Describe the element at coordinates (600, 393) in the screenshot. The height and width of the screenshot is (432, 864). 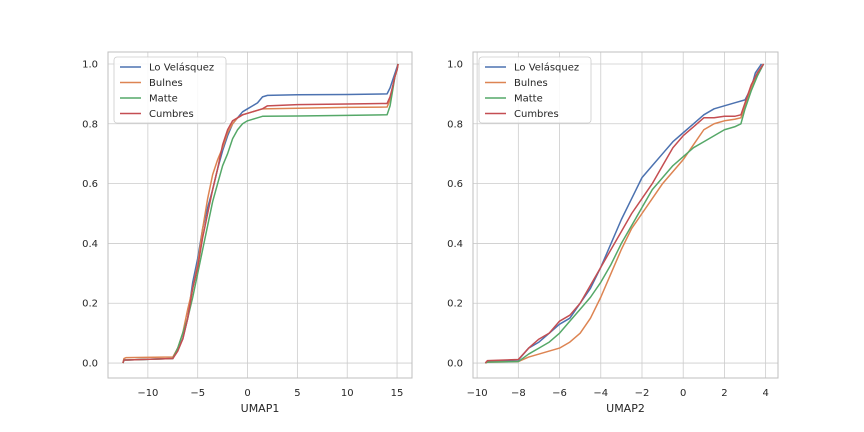
I see `x-tick-label: −4` at that location.